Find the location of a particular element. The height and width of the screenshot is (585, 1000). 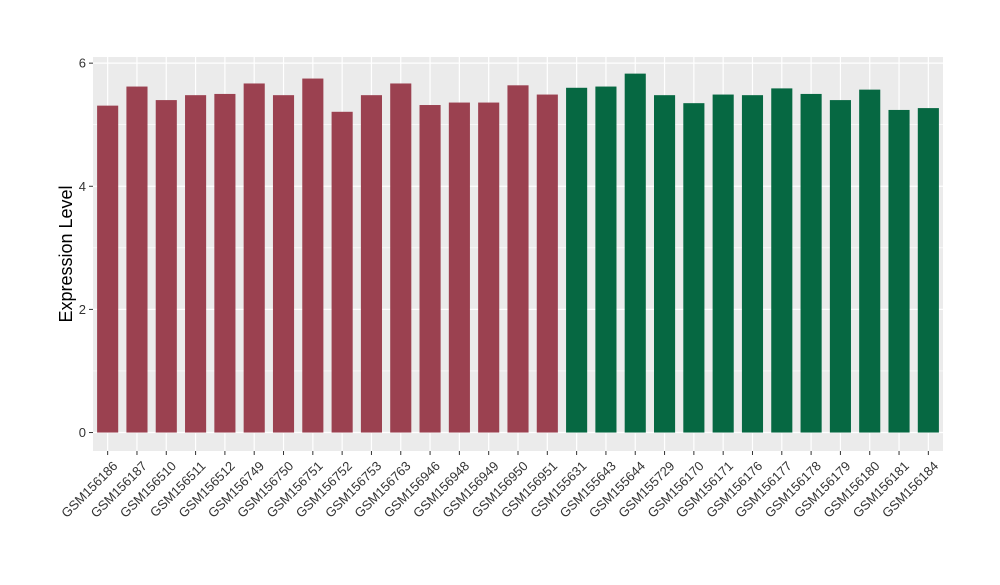

bar-gsm155631 is located at coordinates (577, 260).